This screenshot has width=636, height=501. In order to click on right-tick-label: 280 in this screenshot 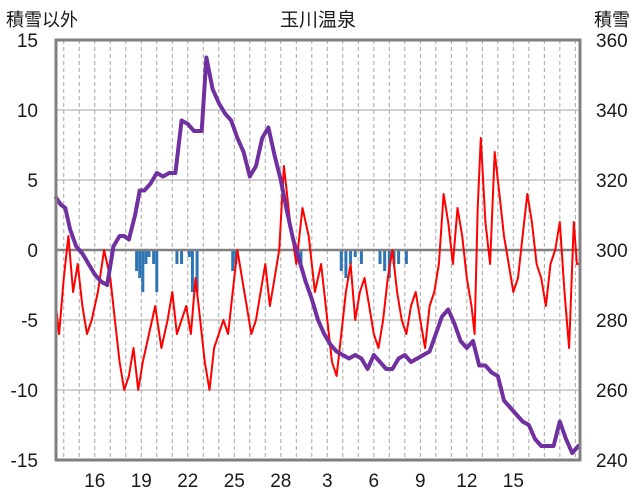, I will do `click(612, 321)`.